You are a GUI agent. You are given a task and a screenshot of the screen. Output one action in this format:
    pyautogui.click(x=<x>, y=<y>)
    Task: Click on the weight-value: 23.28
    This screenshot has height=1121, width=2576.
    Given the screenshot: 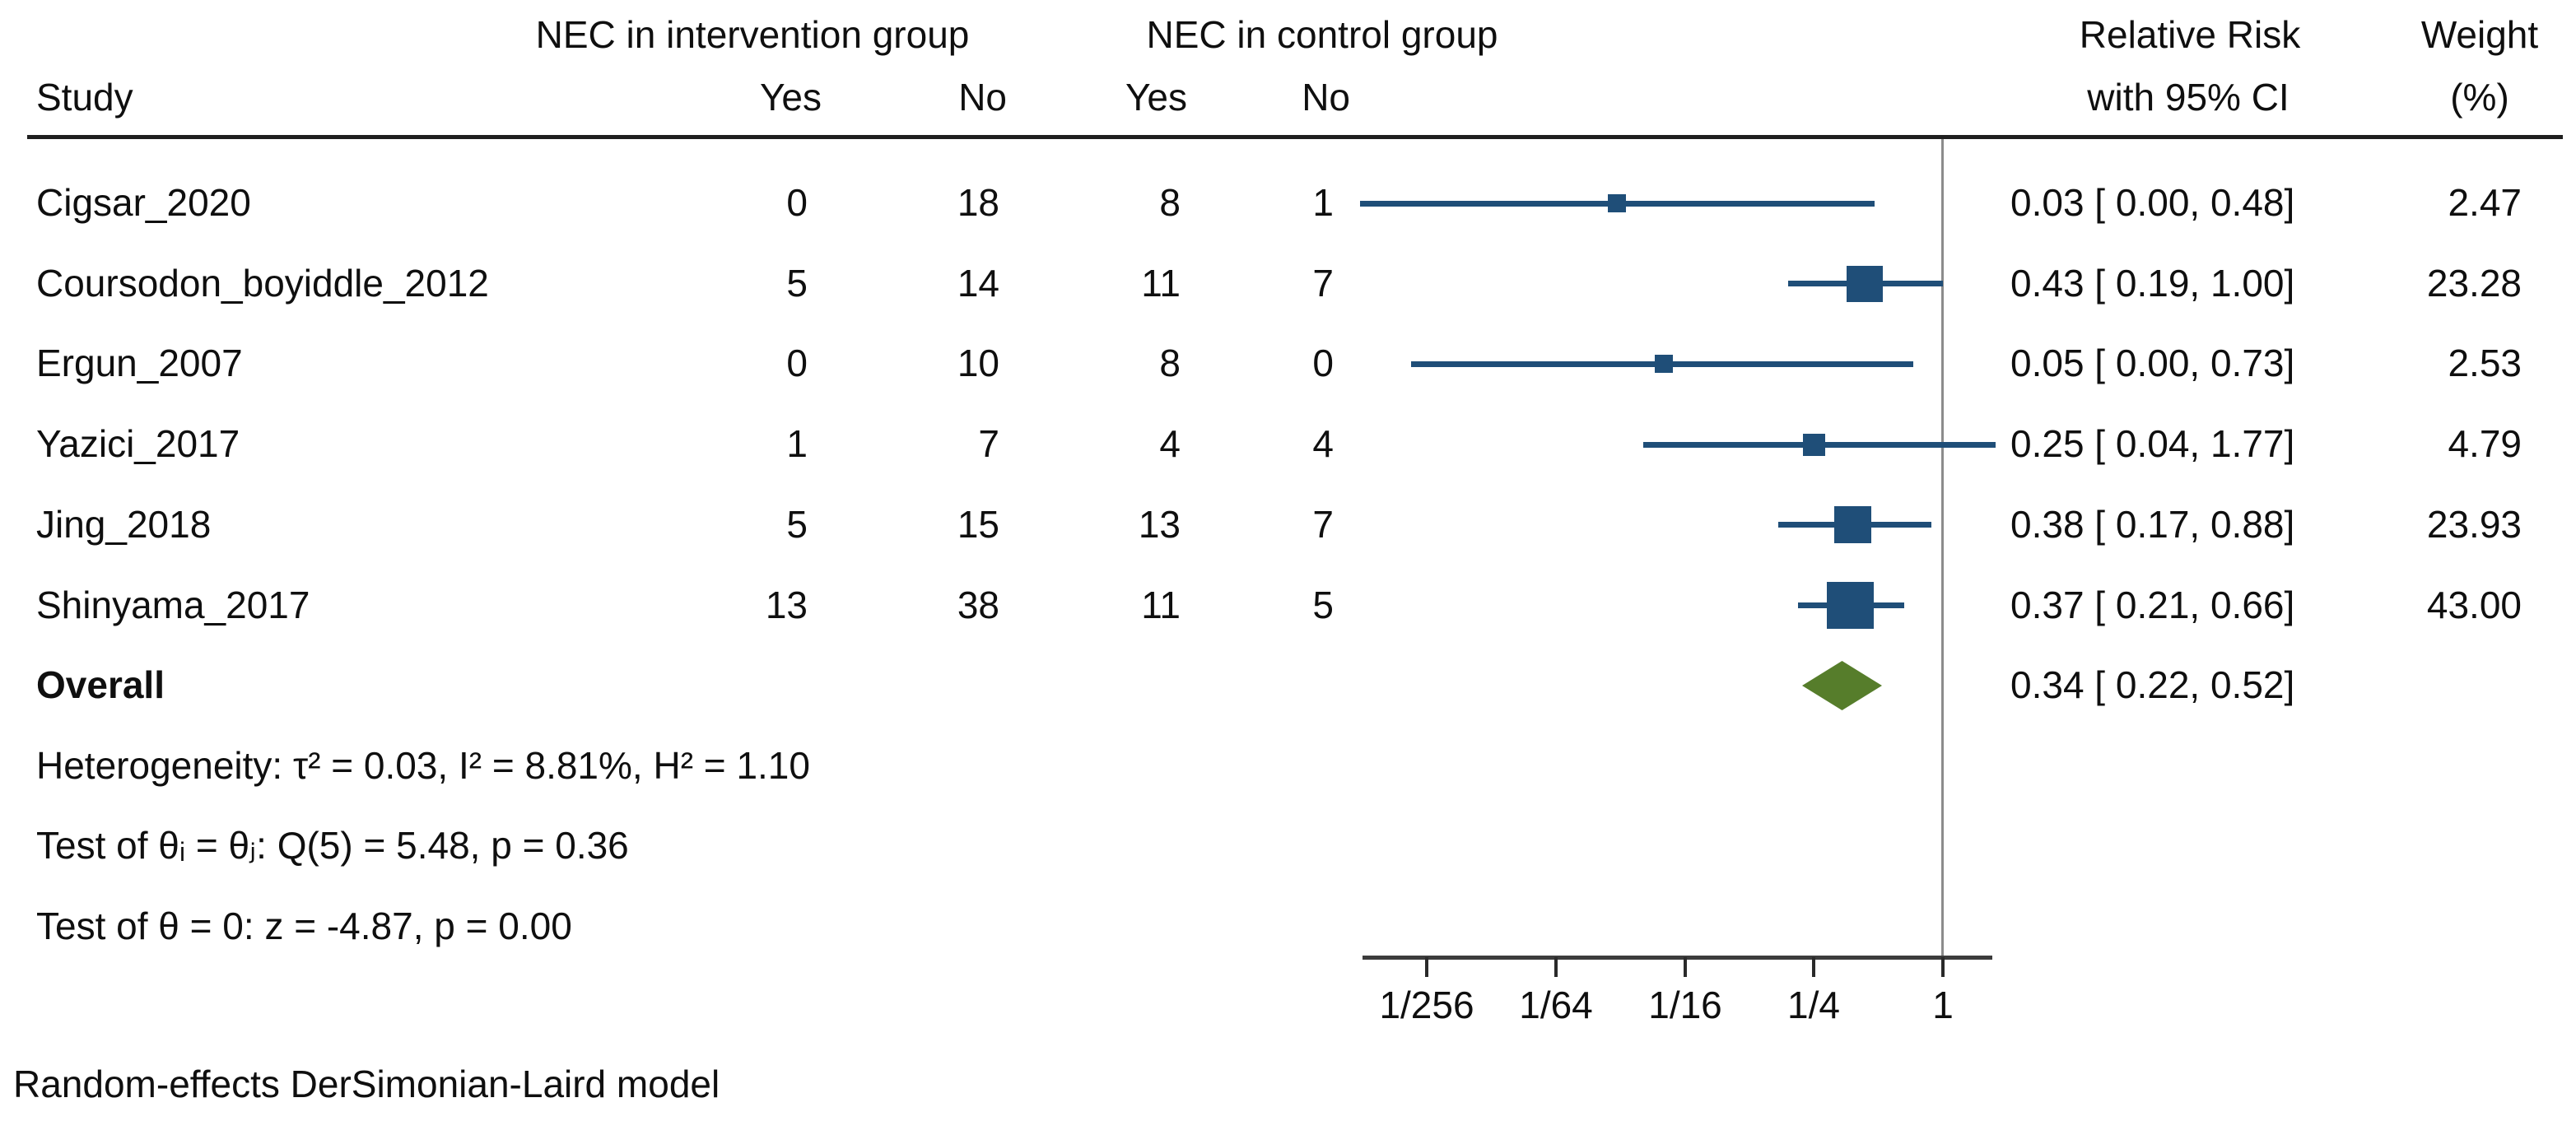 What is the action you would take?
    pyautogui.click(x=2474, y=283)
    